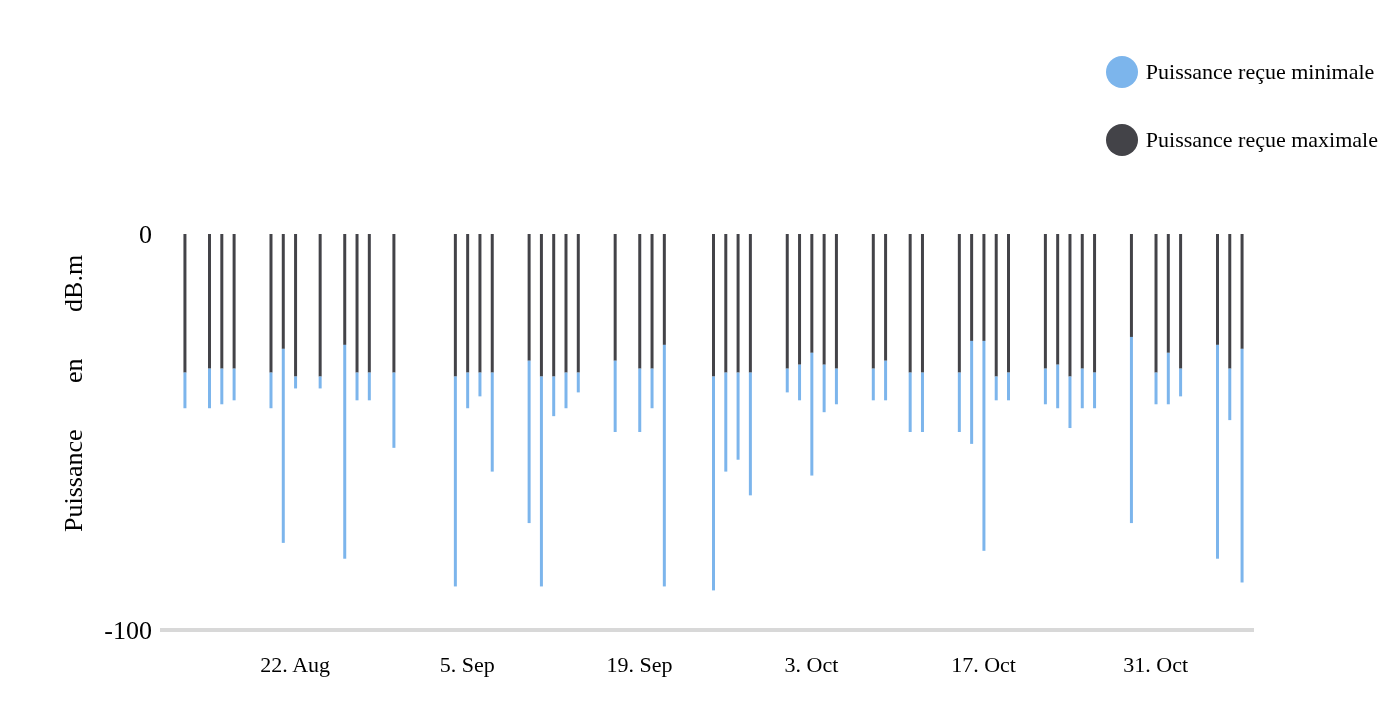 The width and height of the screenshot is (1389, 726). Describe the element at coordinates (639, 664) in the screenshot. I see `x-tick-label: 19. Sep` at that location.